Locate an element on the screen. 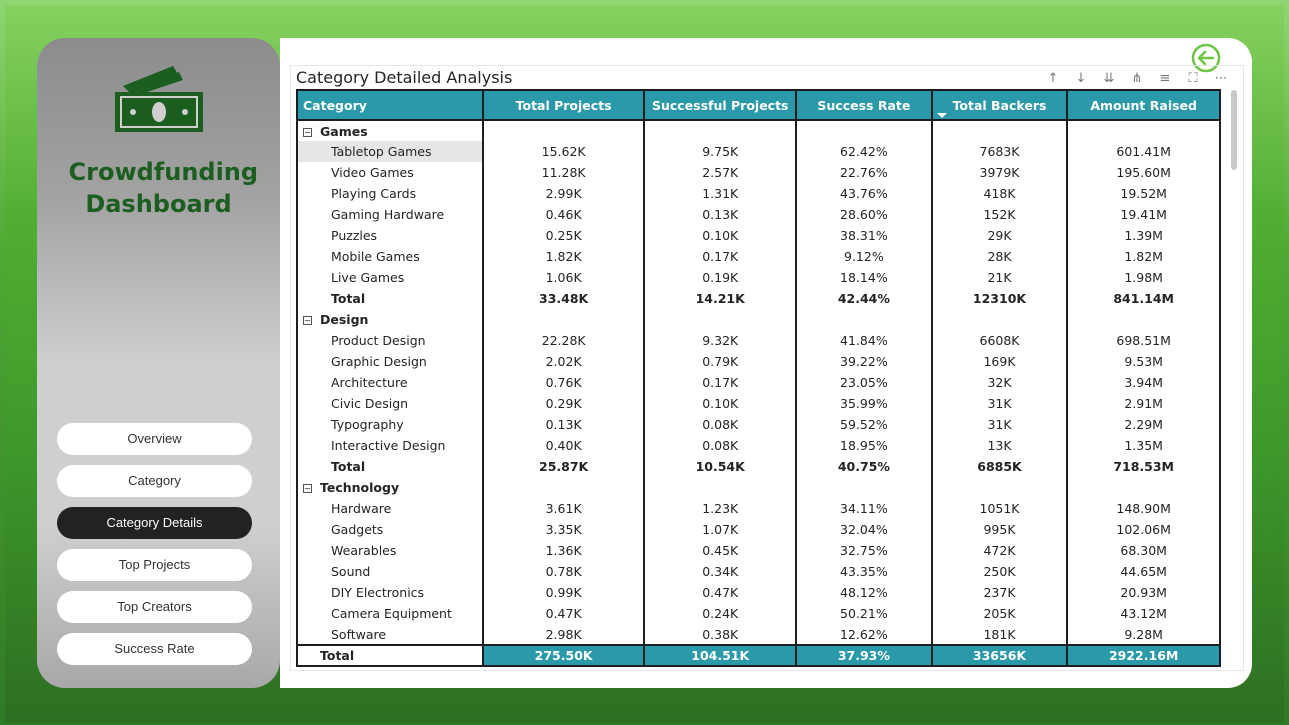 Image resolution: width=1289 pixels, height=725 pixels. cell-value: 205K is located at coordinates (999, 613).